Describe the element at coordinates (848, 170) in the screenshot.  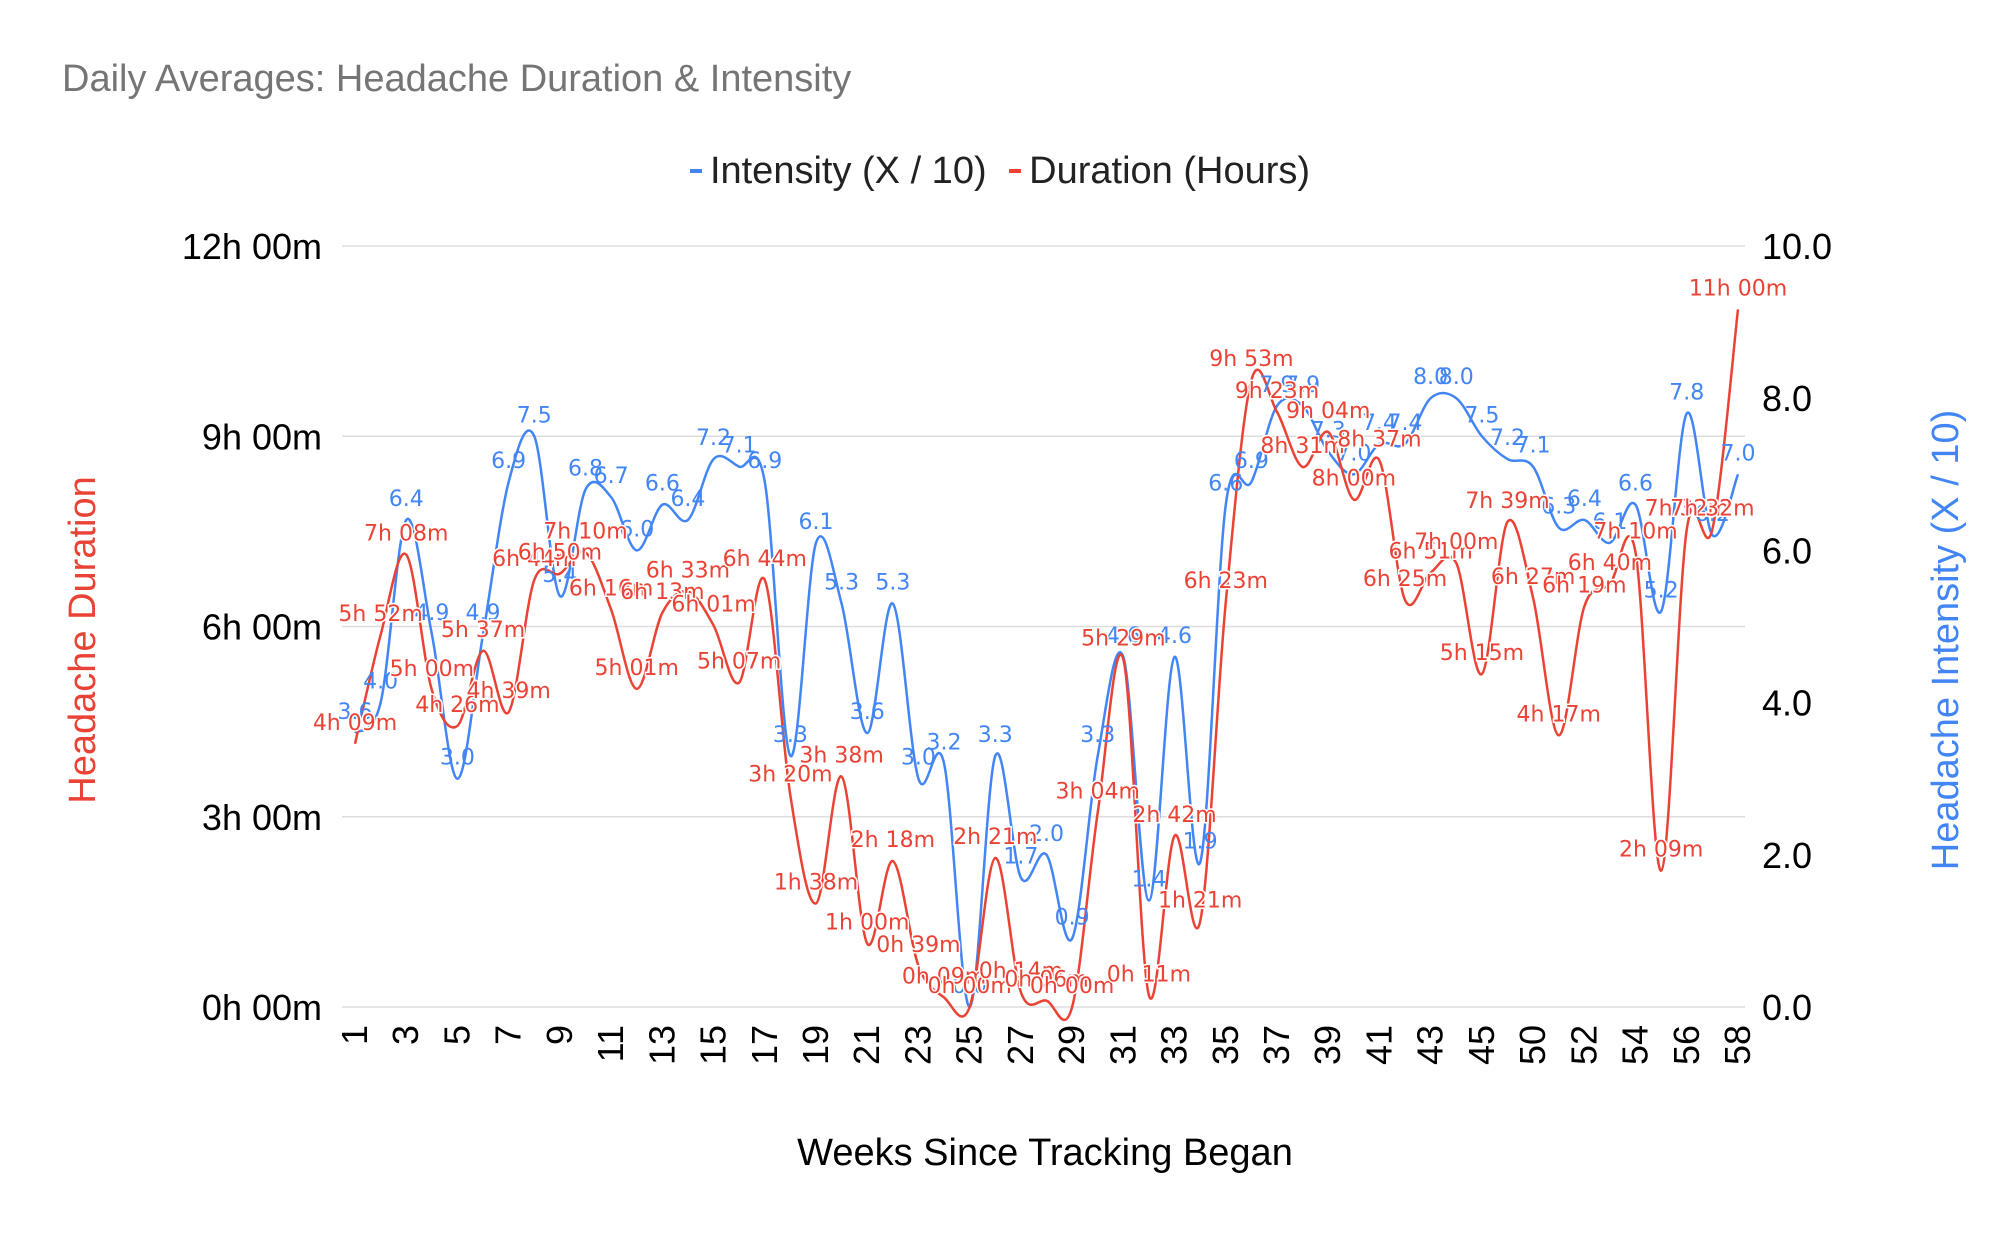
I see `legend-label-intensity: Intensity (X / 10)` at that location.